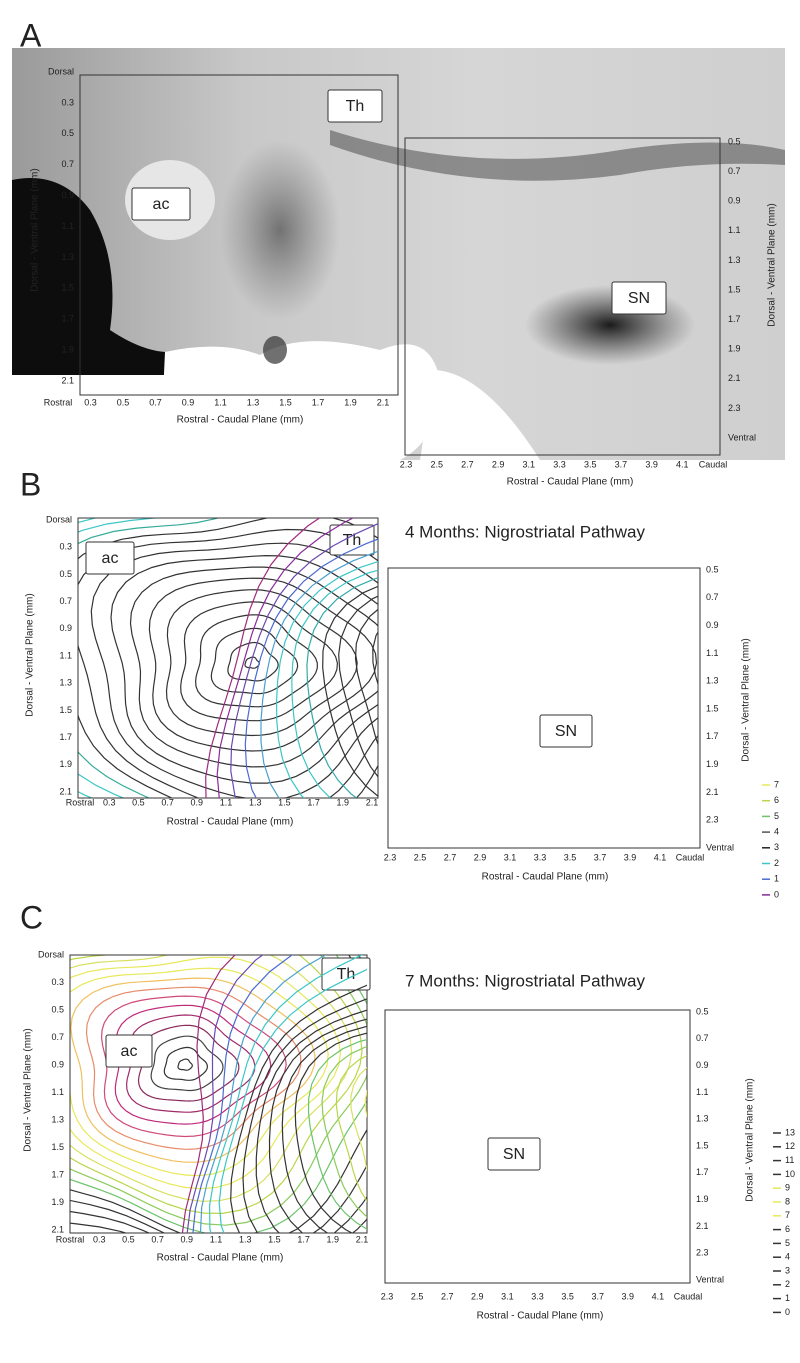 The image size is (800, 1363). What do you see at coordinates (776, 863) in the screenshot?
I see `legend-label: 2` at bounding box center [776, 863].